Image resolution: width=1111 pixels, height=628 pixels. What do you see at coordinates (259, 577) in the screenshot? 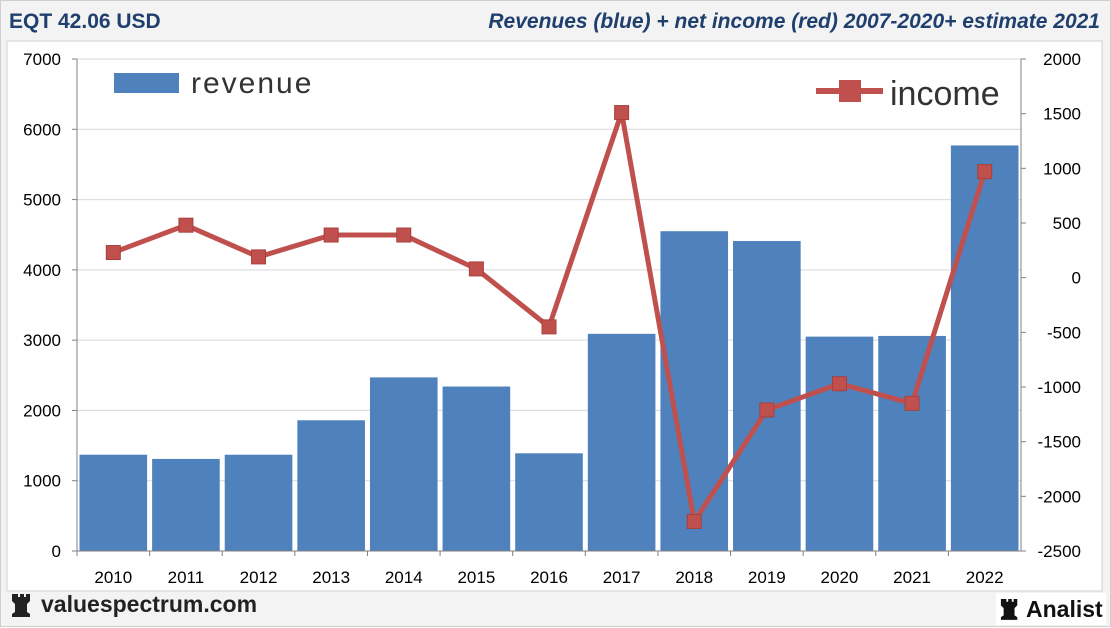
I see `x-tick-label: 2012` at bounding box center [259, 577].